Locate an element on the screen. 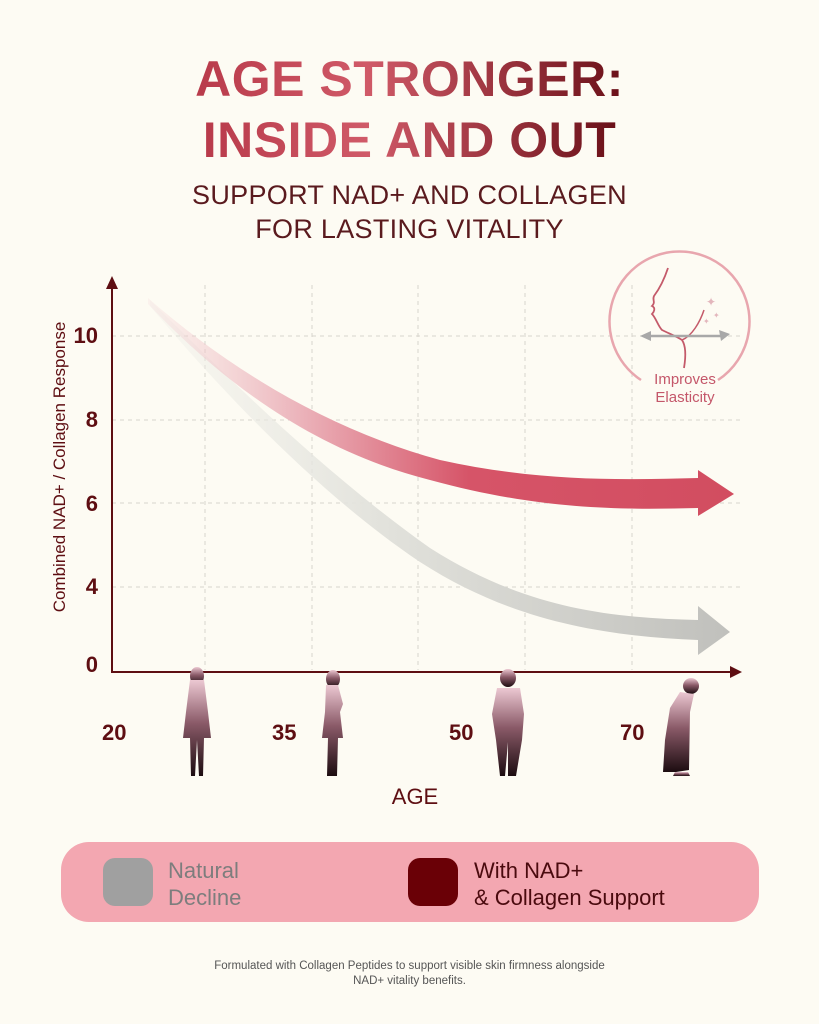 This screenshot has height=1024, width=819. legend-label-line: & Collagen Support is located at coordinates (569, 897).